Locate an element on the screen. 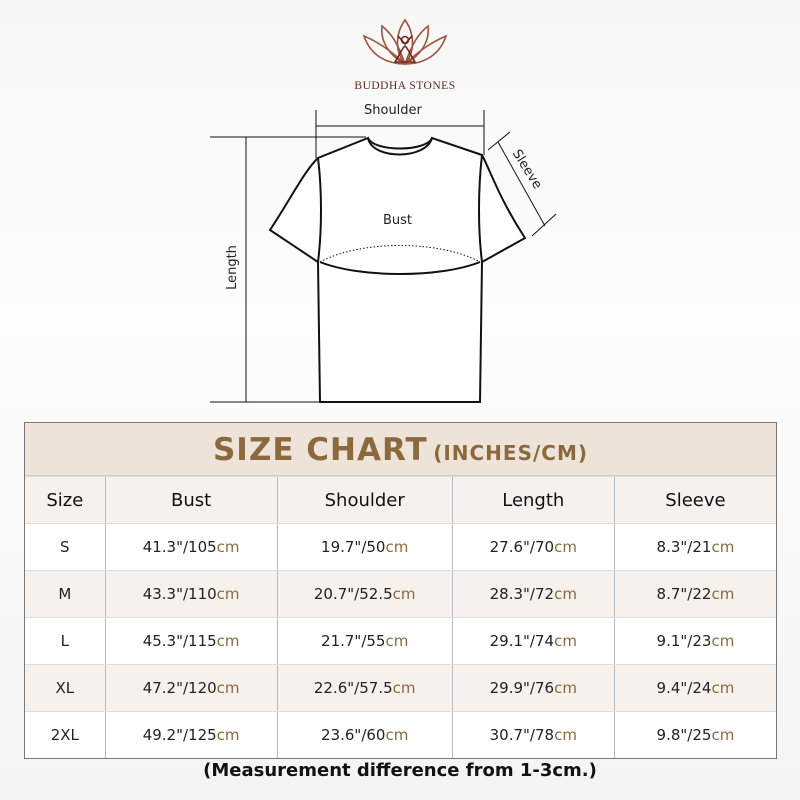 This screenshot has height=800, width=800. table-cell: 30.7"/78 cm is located at coordinates (532, 735).